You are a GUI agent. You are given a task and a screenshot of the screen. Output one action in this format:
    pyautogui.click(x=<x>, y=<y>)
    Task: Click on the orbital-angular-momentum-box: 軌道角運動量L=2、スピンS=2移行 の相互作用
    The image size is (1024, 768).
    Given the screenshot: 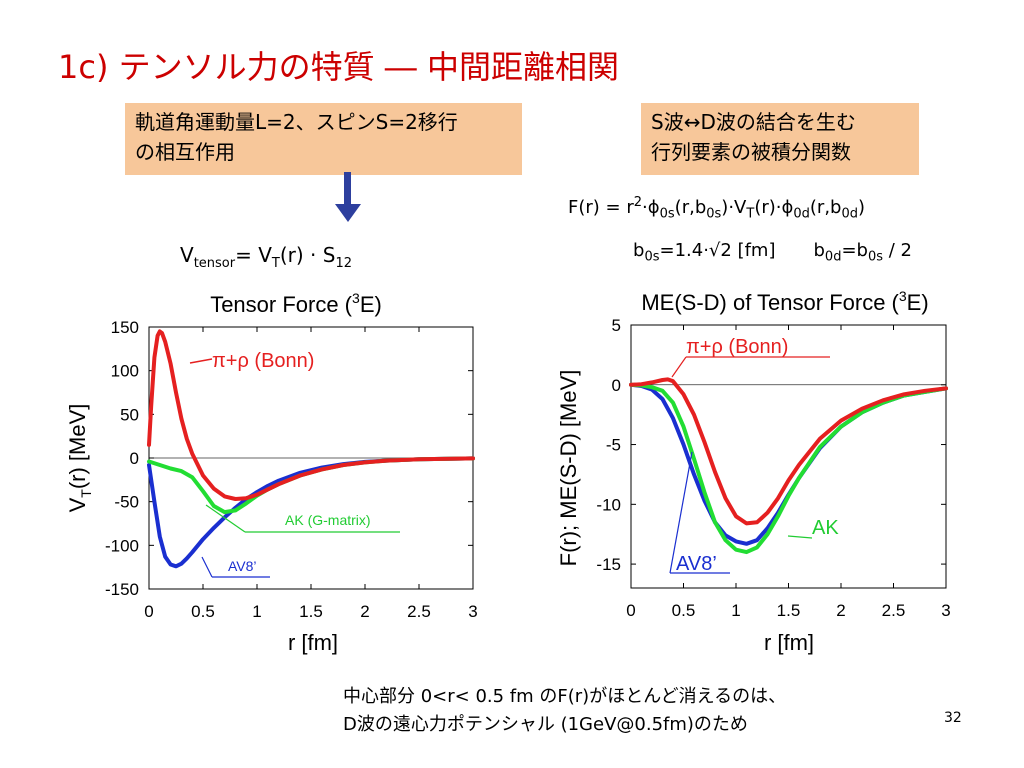 What is the action you would take?
    pyautogui.click(x=323, y=139)
    